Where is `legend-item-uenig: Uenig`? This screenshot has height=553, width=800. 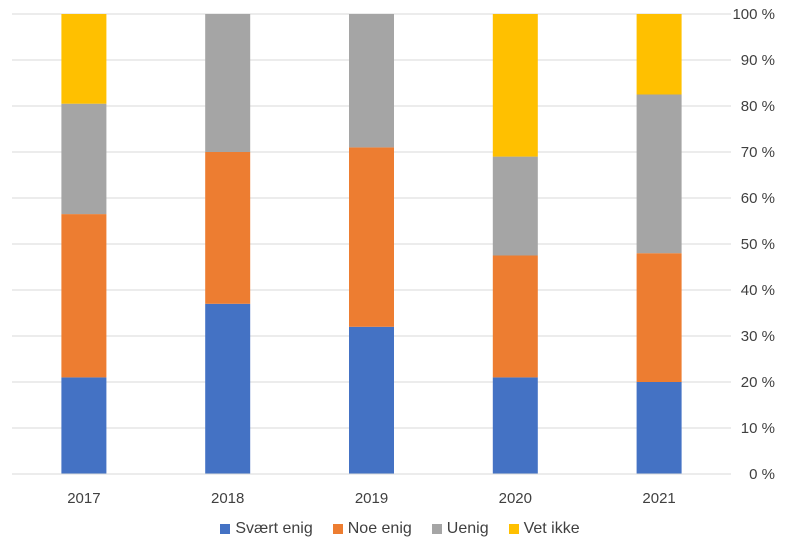 legend-item-uenig: Uenig is located at coordinates (460, 529).